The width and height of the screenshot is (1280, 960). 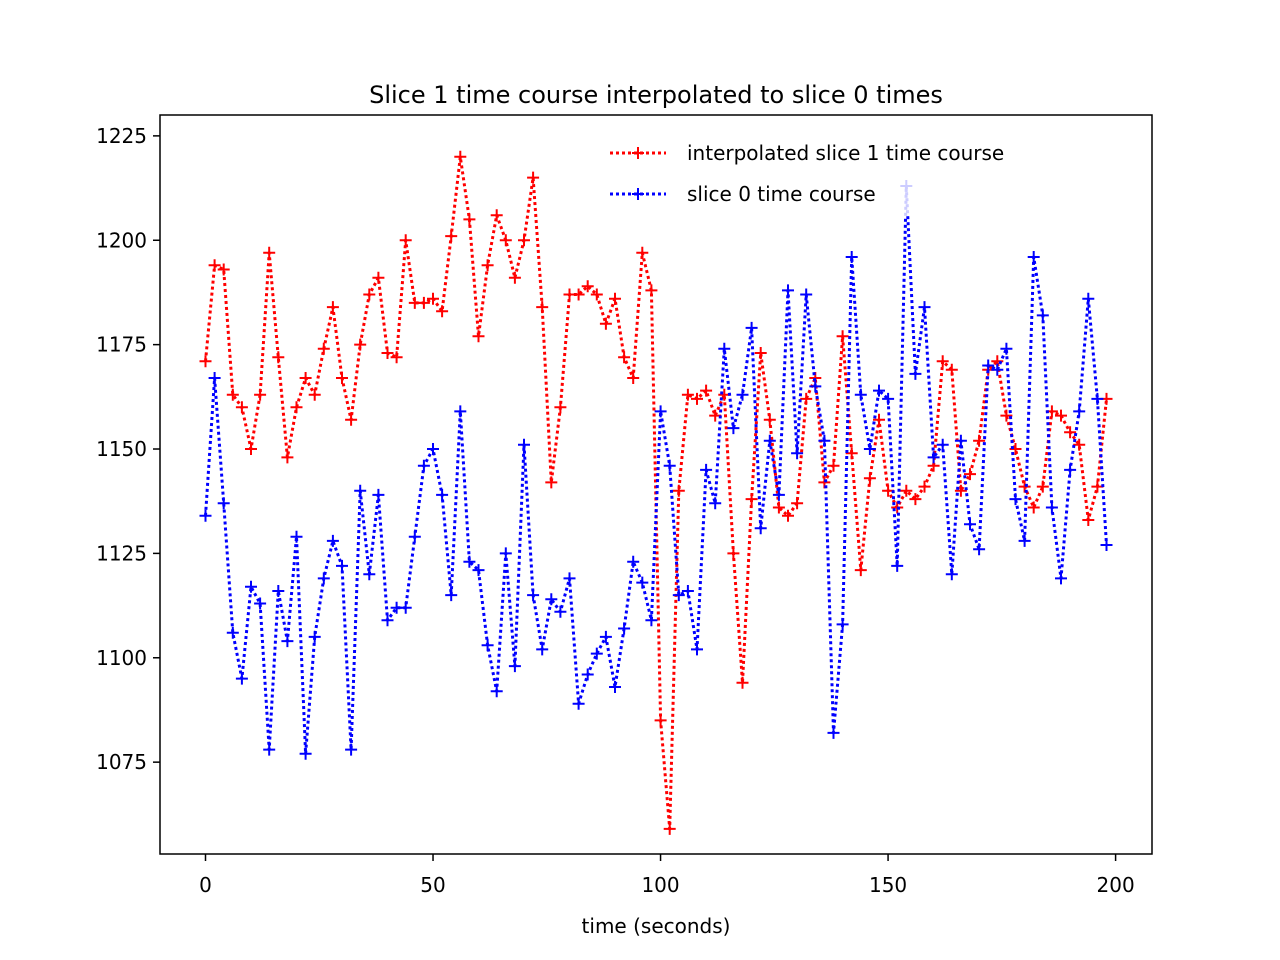 What do you see at coordinates (888, 885) in the screenshot?
I see `x-tick-label: 150` at bounding box center [888, 885].